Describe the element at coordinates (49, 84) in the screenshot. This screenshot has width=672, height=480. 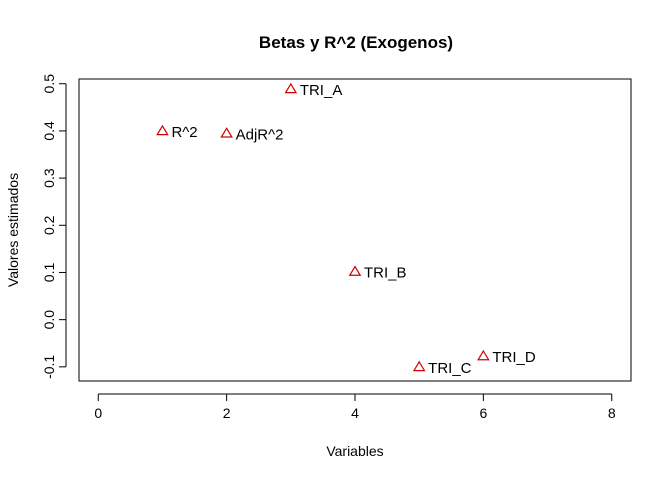
I see `y-tick-label: 0.5` at that location.